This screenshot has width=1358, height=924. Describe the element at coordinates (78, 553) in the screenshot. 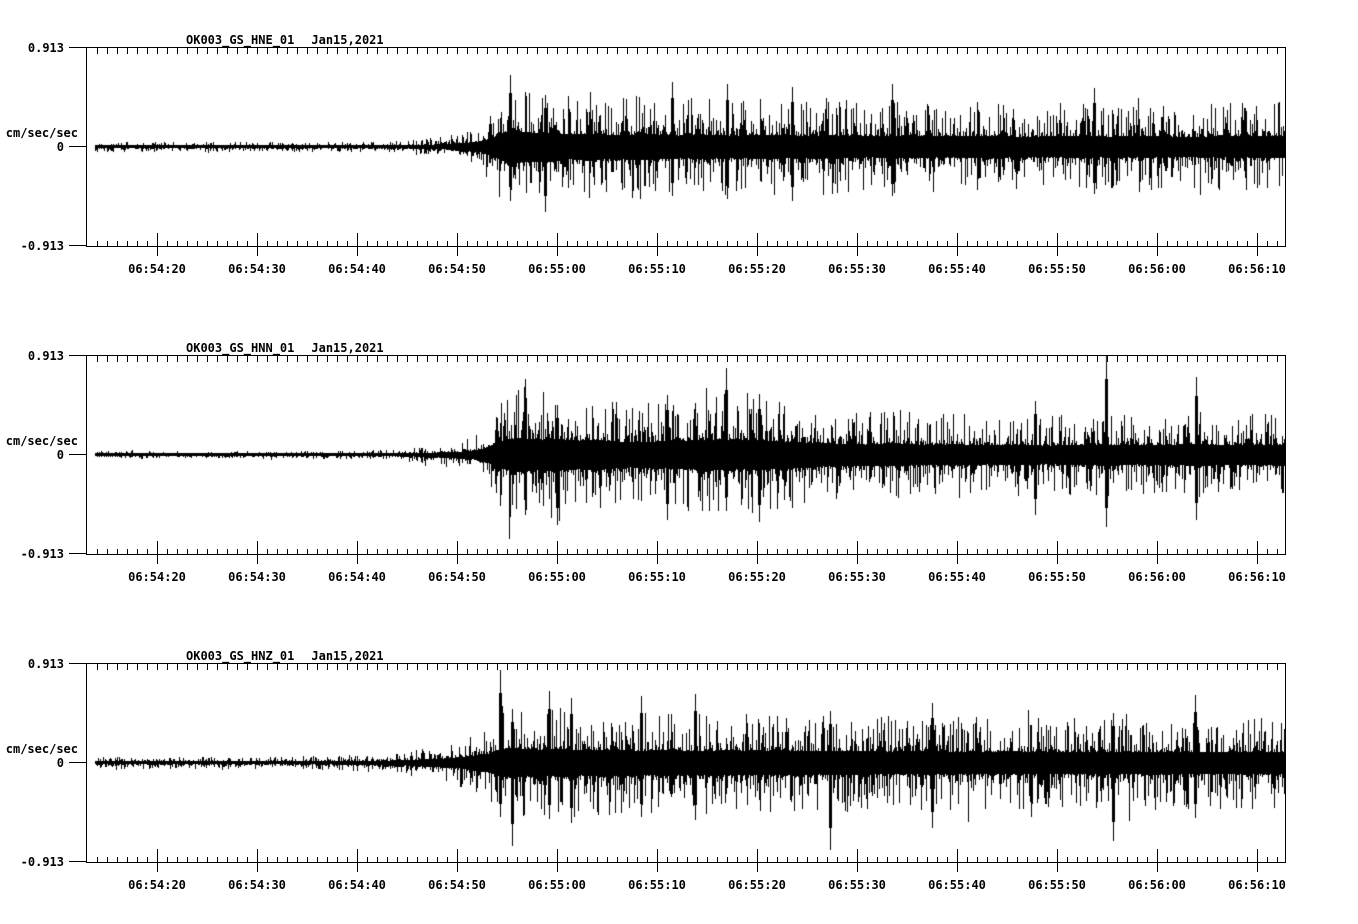

I see `y-axis-tick` at that location.